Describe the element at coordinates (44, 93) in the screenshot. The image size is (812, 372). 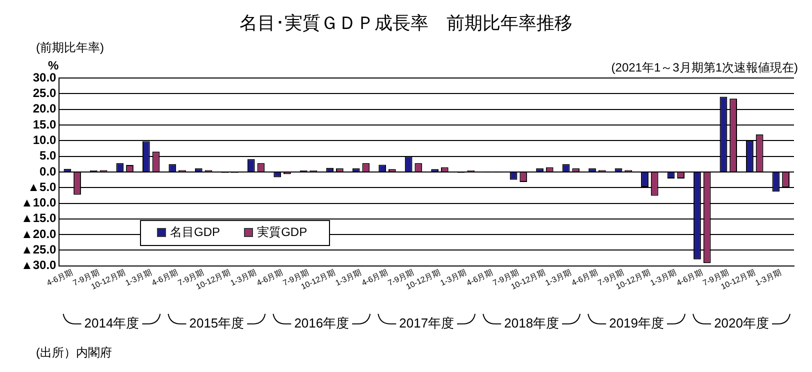
I see `y-tick-label: 25.0` at that location.